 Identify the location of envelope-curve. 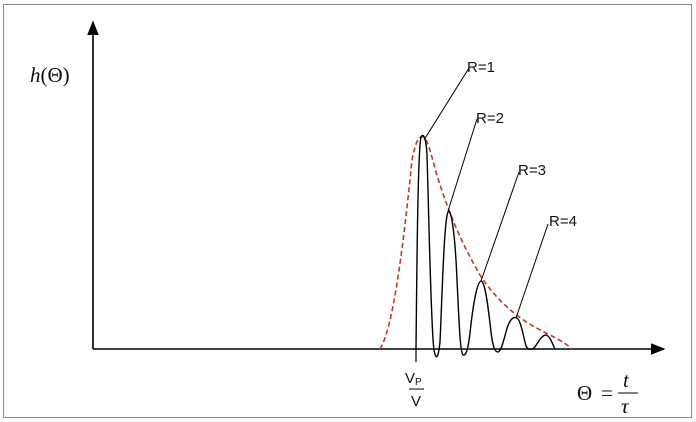
(476, 243).